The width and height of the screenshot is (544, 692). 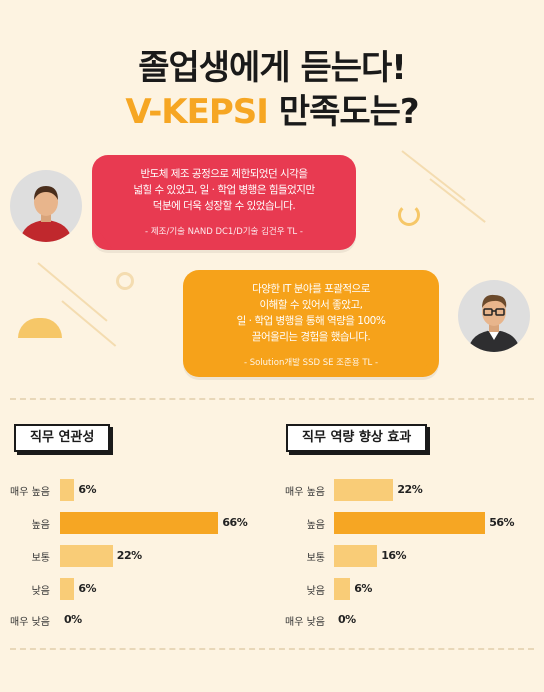 What do you see at coordinates (272, 68) in the screenshot?
I see `page-title: 졸업생에게 듣는다!` at bounding box center [272, 68].